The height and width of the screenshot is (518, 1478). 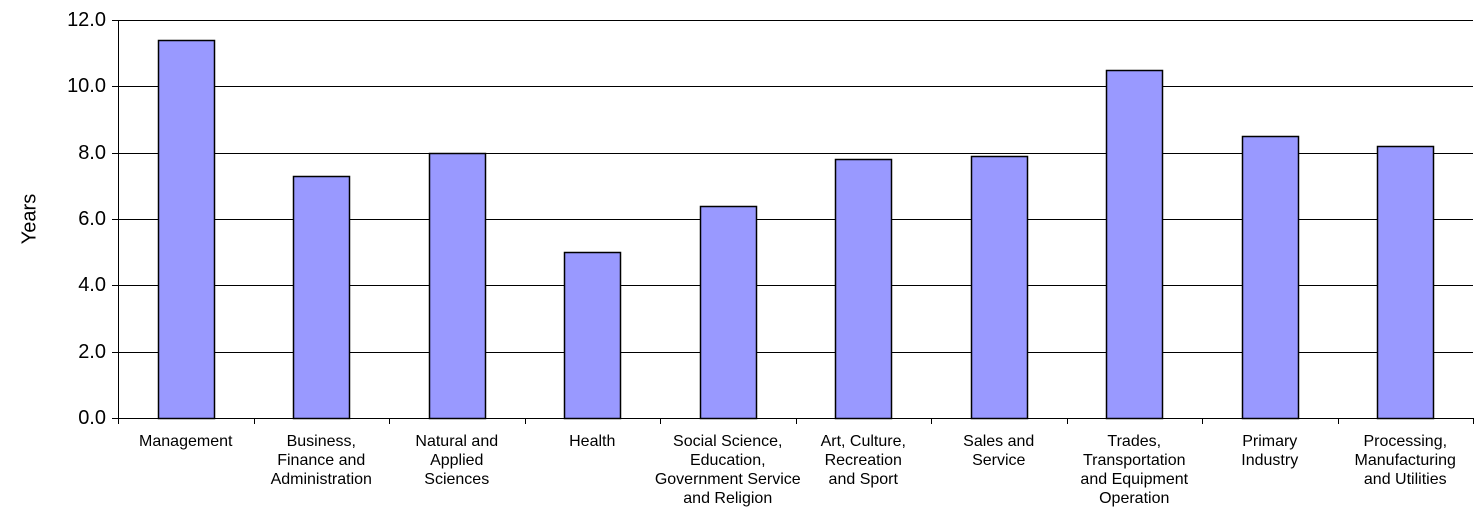 I want to click on x-category-label-line: Manufacturing, so click(x=1405, y=460).